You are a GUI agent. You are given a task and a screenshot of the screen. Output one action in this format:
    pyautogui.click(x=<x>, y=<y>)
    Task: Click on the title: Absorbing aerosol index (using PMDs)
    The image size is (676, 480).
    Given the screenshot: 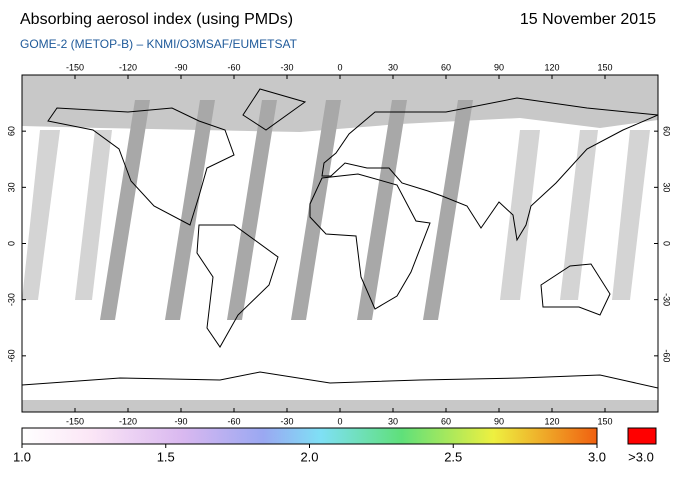 What is the action you would take?
    pyautogui.click(x=156, y=19)
    